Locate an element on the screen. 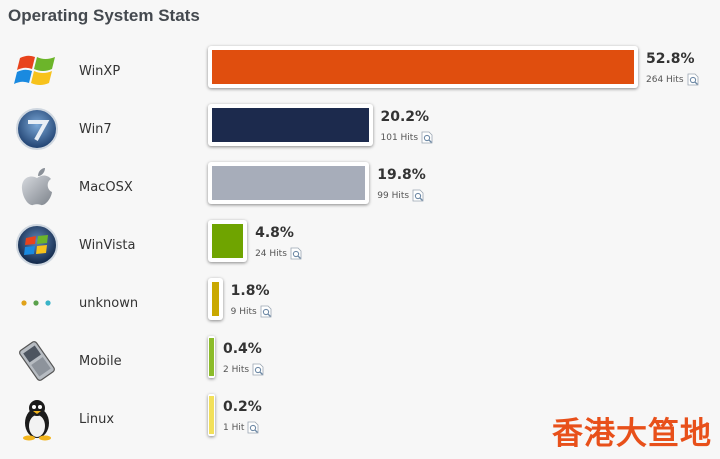 The height and width of the screenshot is (459, 720). value-label: 19.8% is located at coordinates (401, 175).